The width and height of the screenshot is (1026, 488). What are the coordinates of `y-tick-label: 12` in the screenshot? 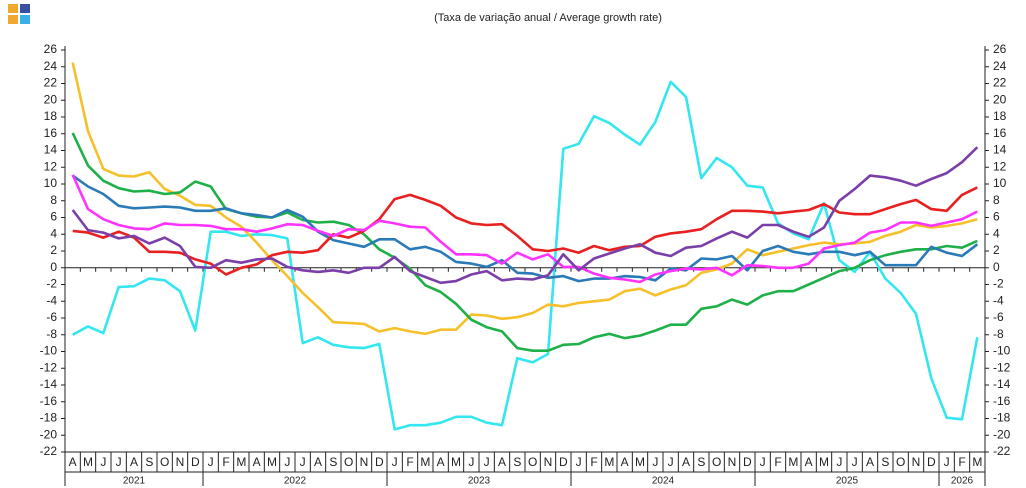 It's located at (1000, 166).